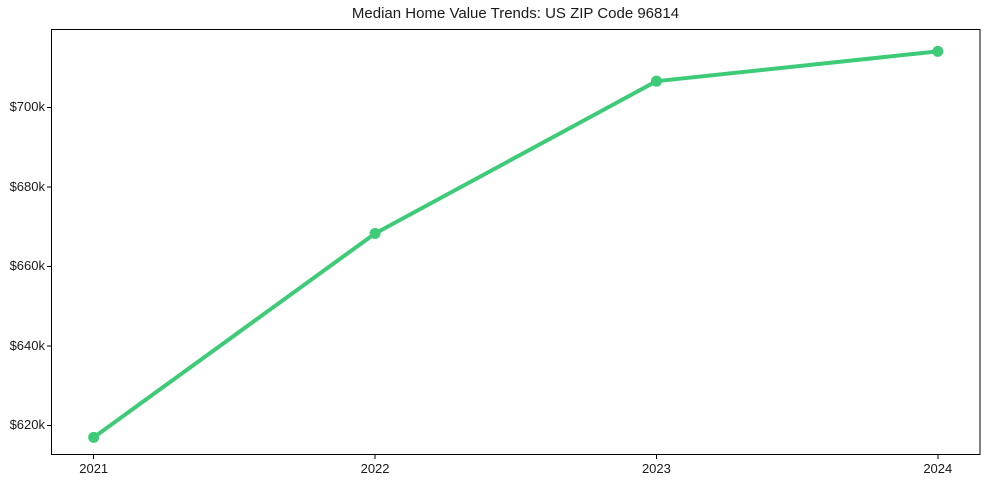 Image resolution: width=990 pixels, height=490 pixels. I want to click on data-point-2024, so click(938, 51).